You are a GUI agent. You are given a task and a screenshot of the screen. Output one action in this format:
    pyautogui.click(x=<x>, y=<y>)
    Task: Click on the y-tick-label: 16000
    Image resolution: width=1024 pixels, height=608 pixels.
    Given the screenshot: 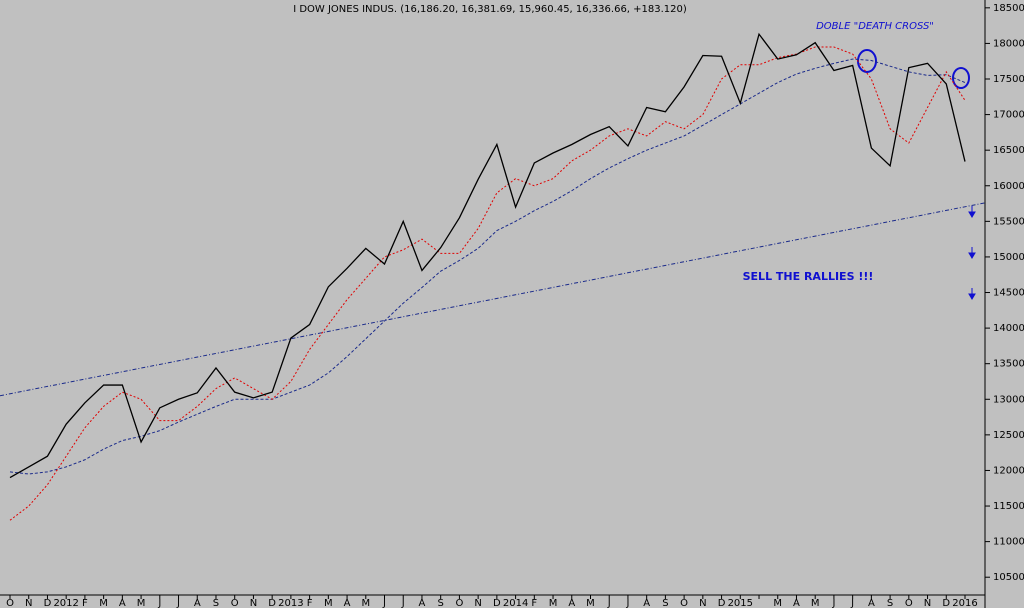 What is the action you would take?
    pyautogui.click(x=1008, y=186)
    